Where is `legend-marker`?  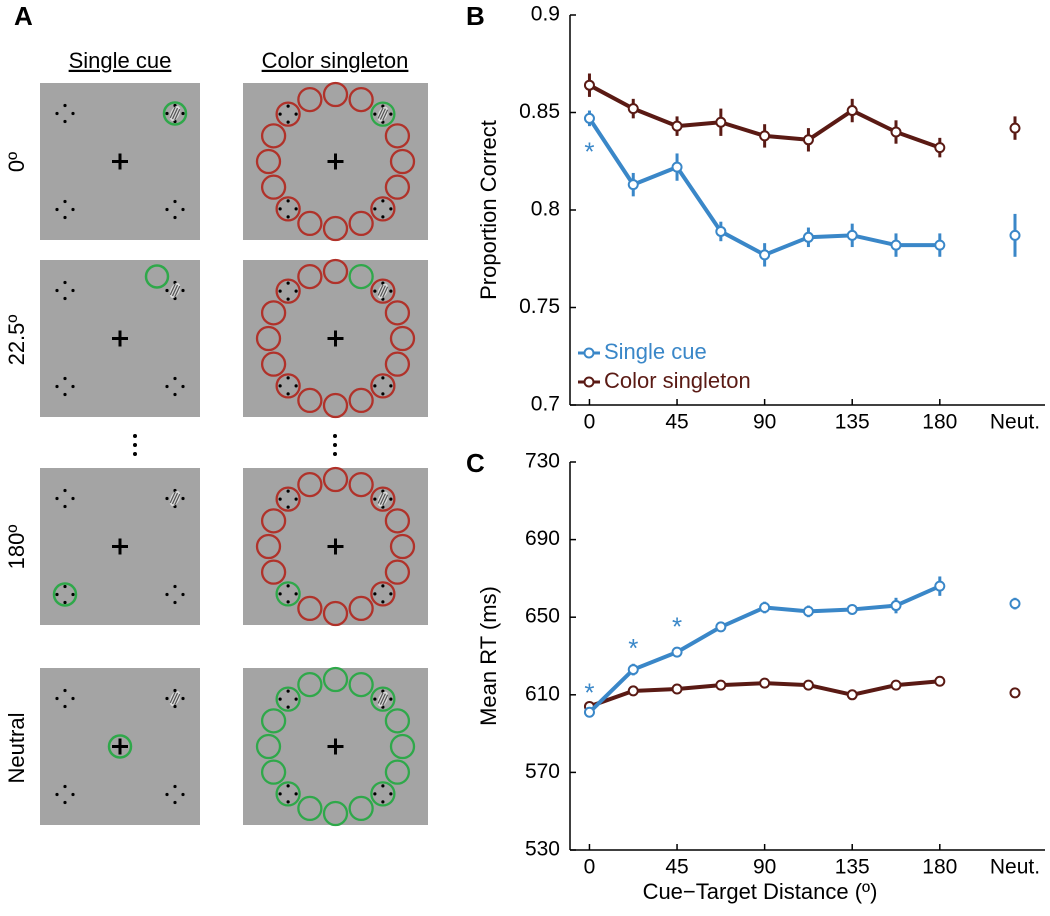
legend-marker is located at coordinates (589, 382).